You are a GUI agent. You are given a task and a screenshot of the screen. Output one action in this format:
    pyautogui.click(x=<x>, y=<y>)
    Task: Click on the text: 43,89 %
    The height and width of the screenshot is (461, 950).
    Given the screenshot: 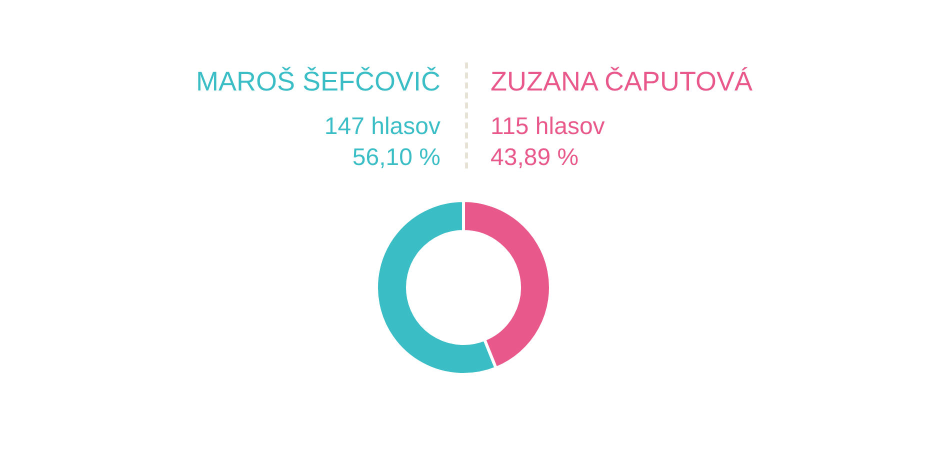 What is the action you would take?
    pyautogui.click(x=534, y=157)
    